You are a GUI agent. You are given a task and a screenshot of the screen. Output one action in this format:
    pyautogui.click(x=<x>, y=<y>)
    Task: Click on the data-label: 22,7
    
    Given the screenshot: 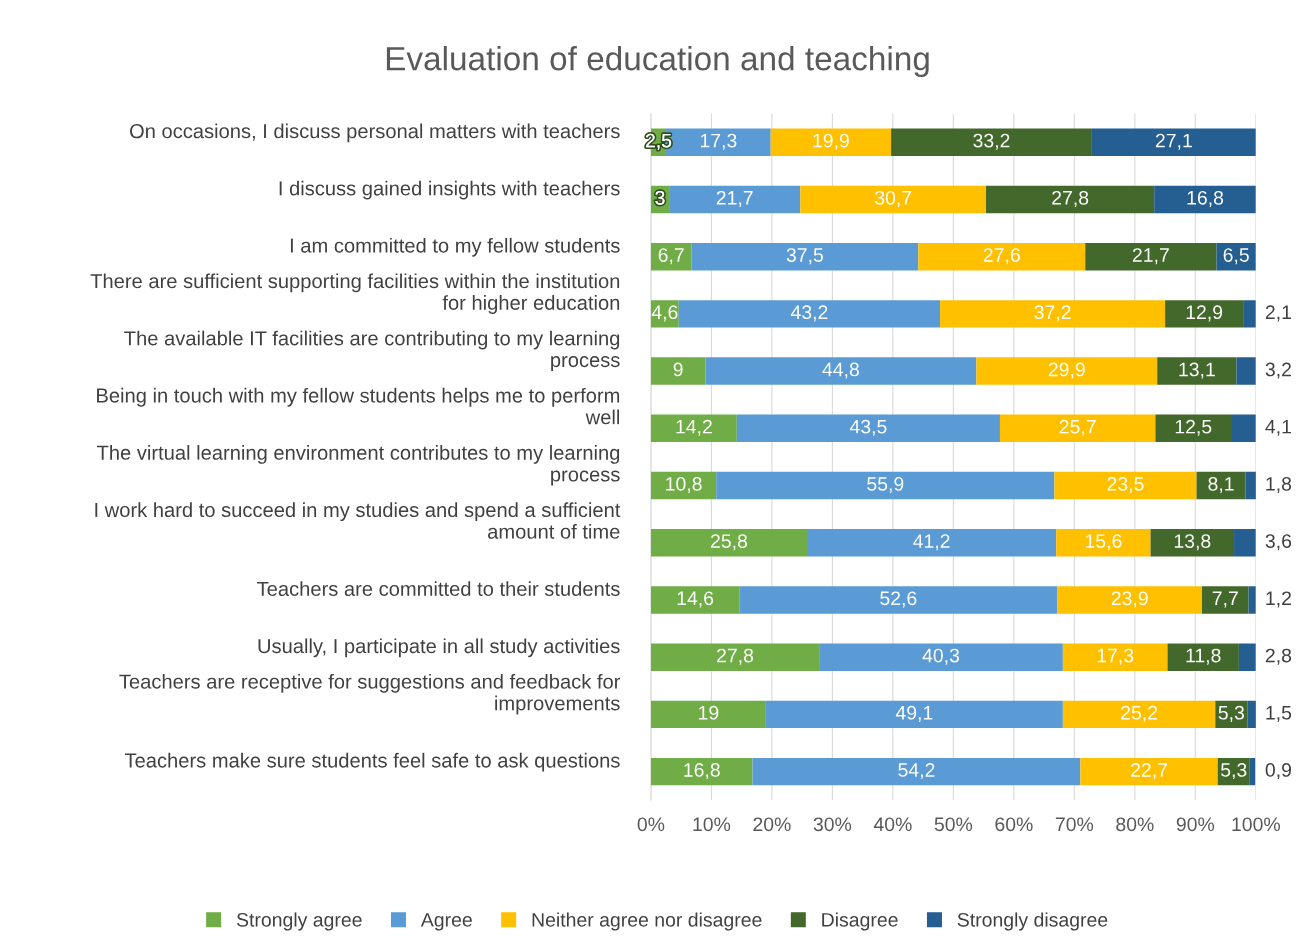 What is the action you would take?
    pyautogui.click(x=1149, y=771)
    